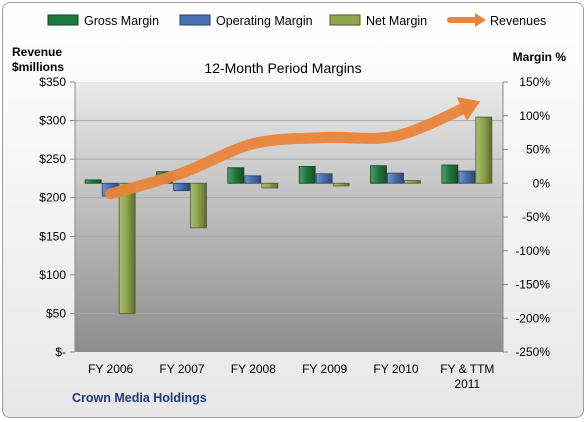 The height and width of the screenshot is (422, 588). Describe the element at coordinates (52, 82) in the screenshot. I see `left-tick-label: $350` at that location.